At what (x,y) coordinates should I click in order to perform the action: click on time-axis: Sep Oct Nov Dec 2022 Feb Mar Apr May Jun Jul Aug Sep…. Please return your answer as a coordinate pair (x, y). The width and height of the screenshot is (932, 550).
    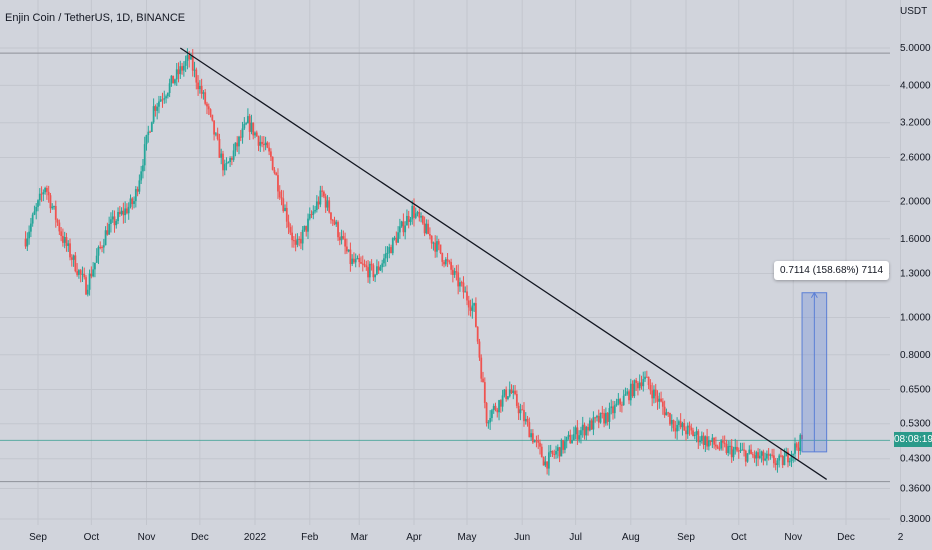
    Looking at the image, I should click on (466, 537).